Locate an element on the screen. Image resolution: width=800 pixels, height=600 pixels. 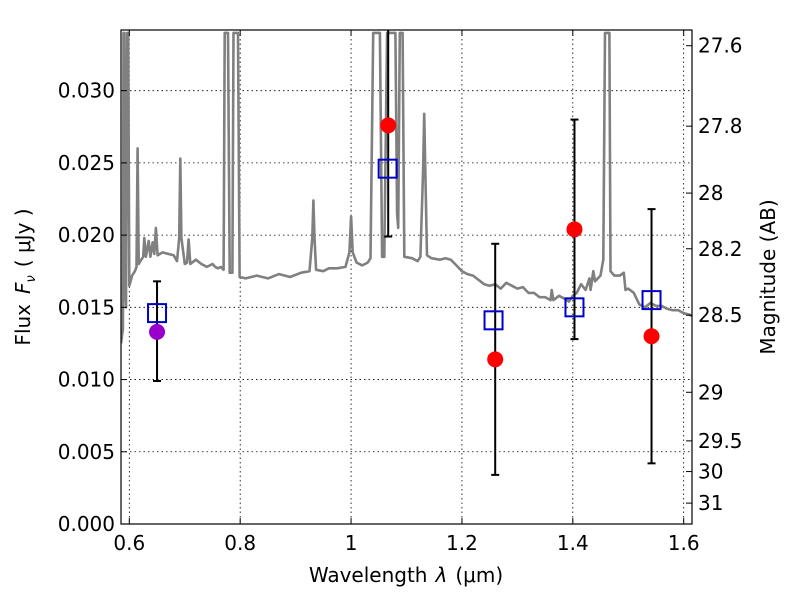
y2-tick-label: 28 is located at coordinates (710, 193).